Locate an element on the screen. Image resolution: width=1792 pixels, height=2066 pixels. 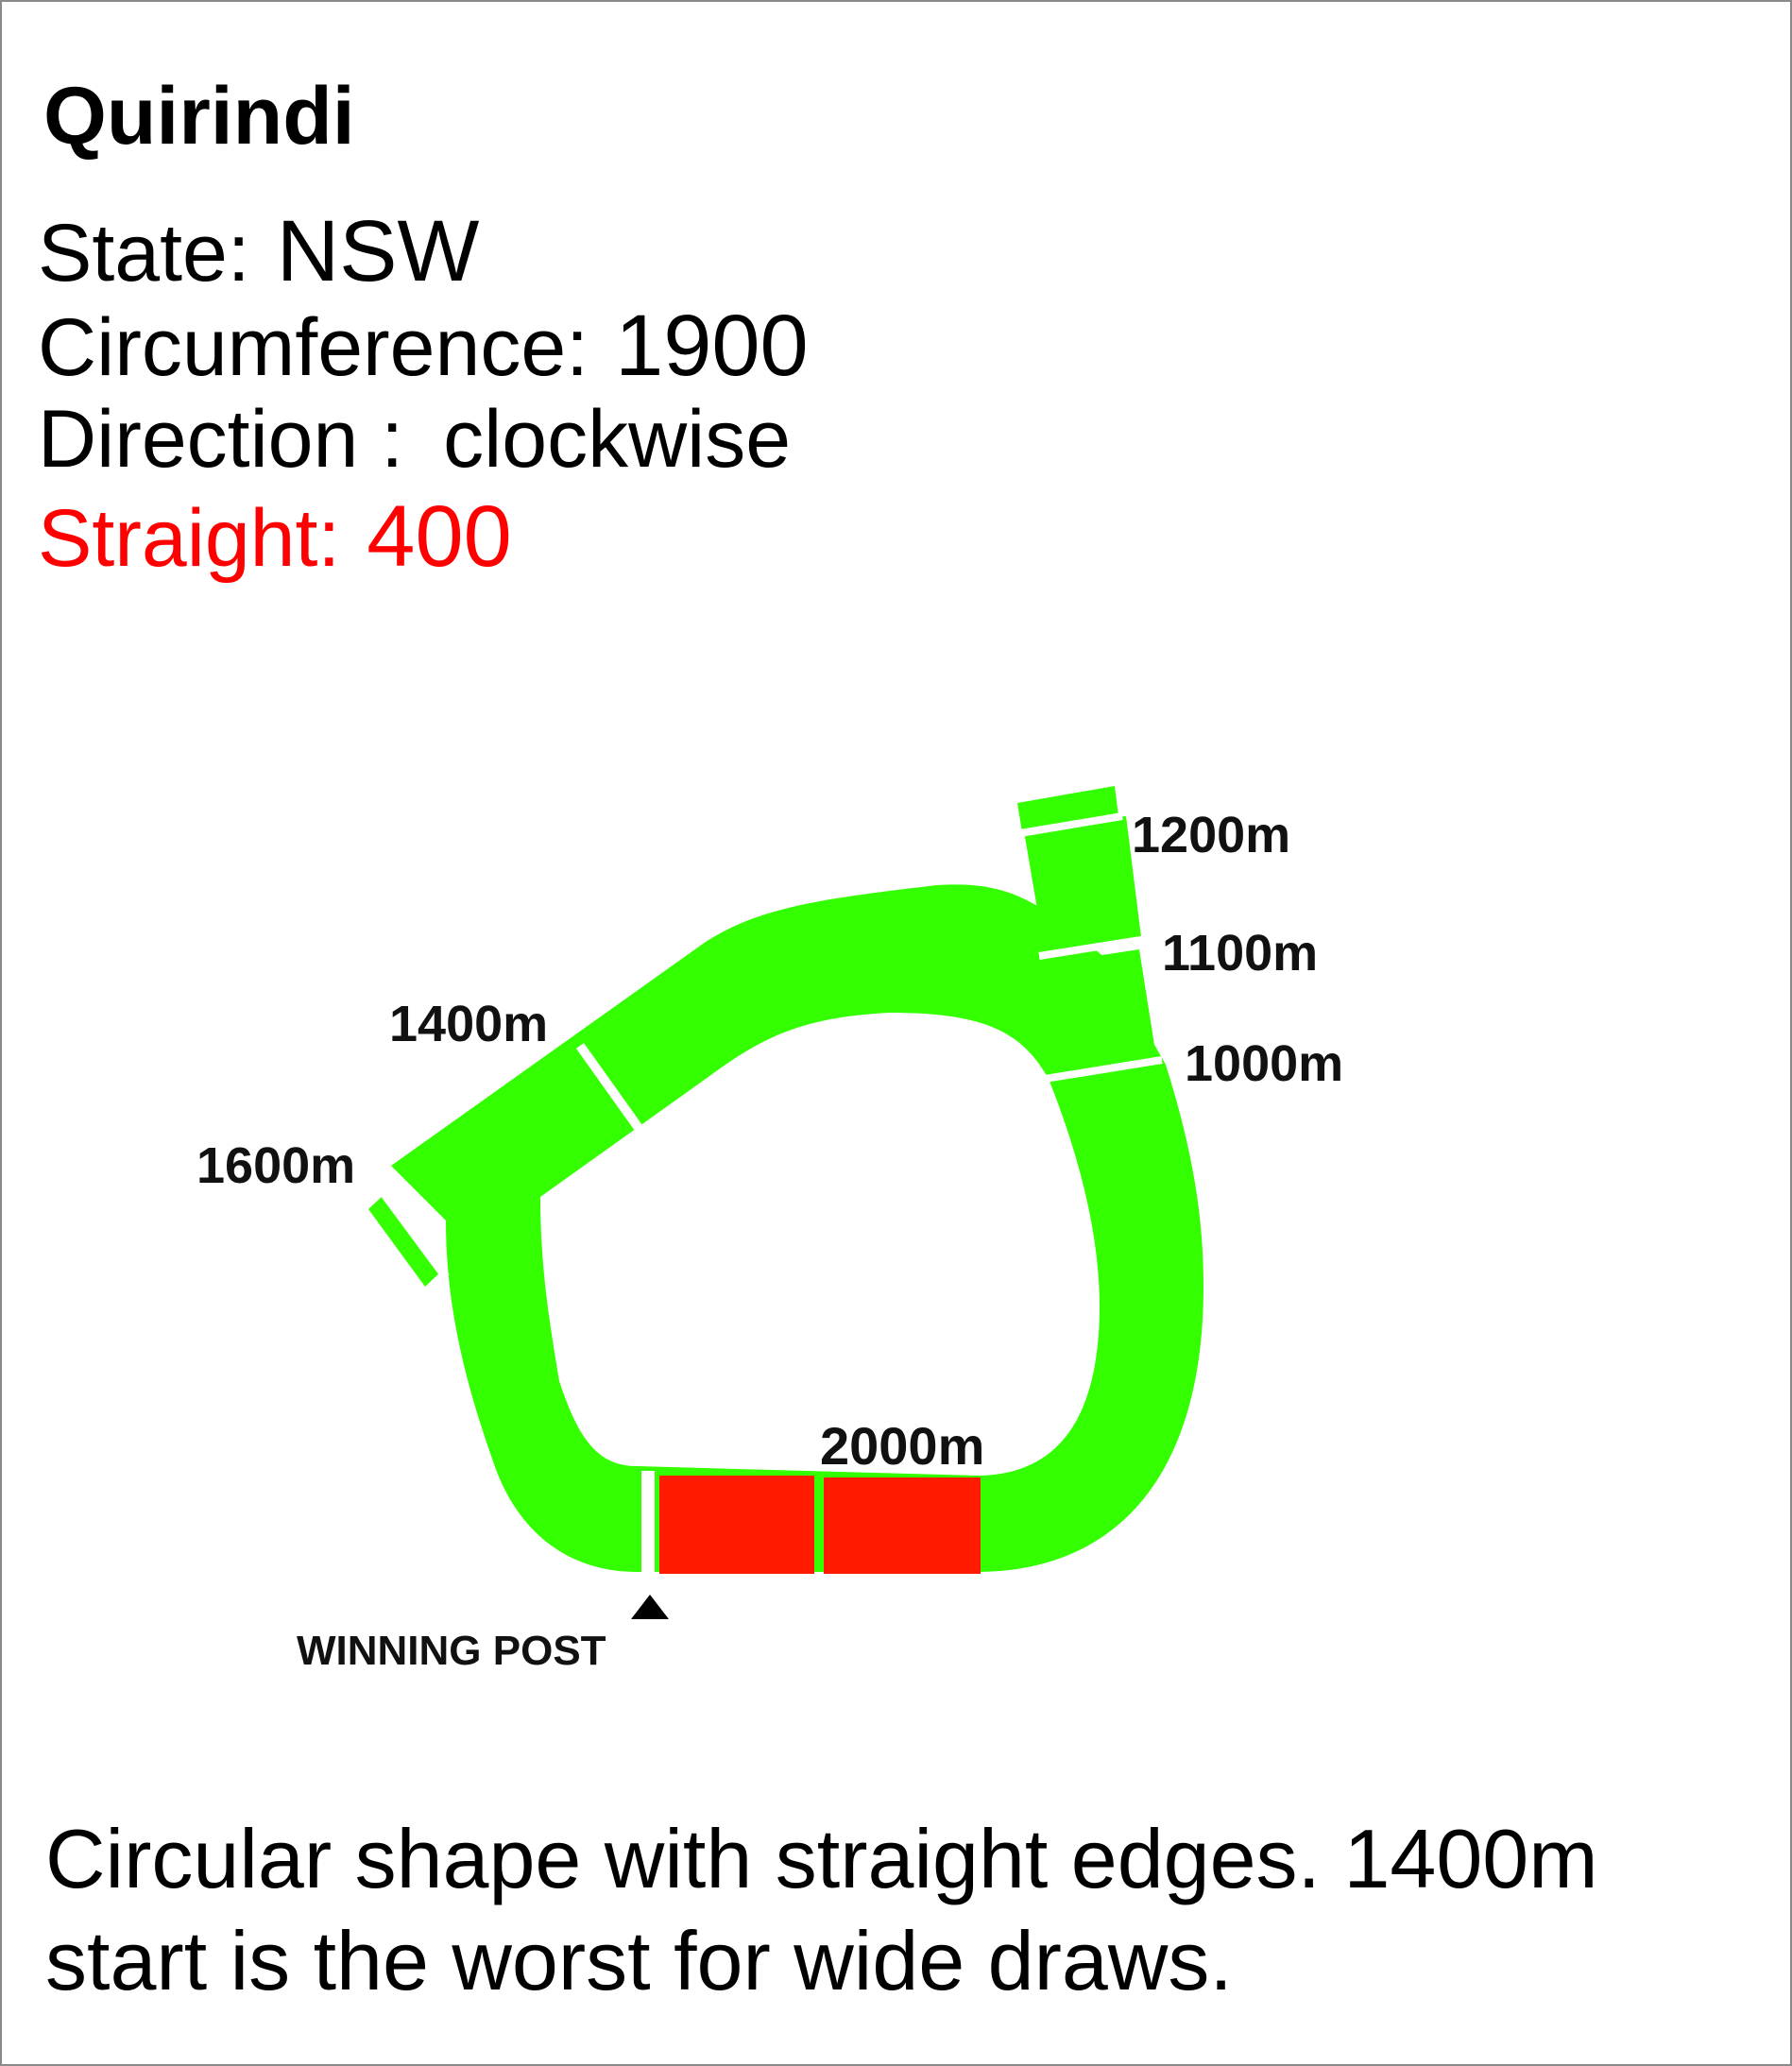
direction-row: Direction : clockwise is located at coordinates (414, 440).